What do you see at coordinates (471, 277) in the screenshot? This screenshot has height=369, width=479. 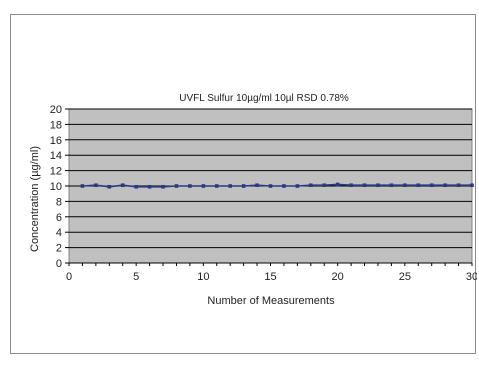 I see `x-tick-label: 30` at bounding box center [471, 277].